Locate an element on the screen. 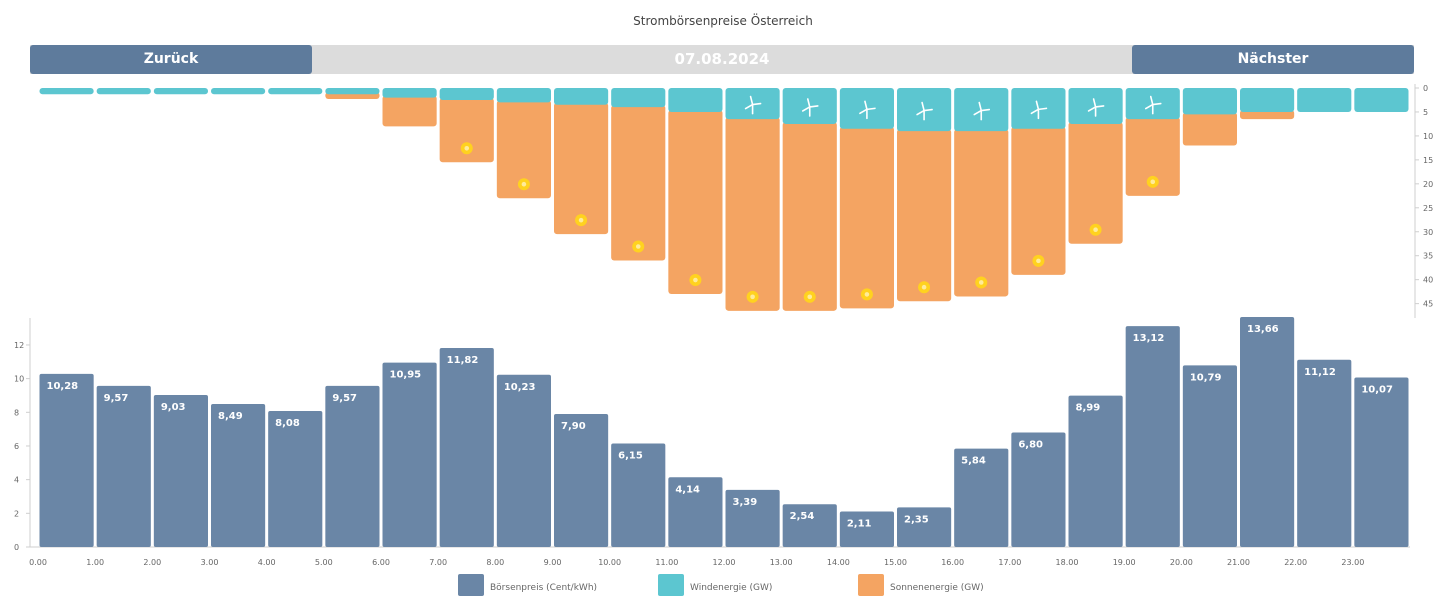 The width and height of the screenshot is (1446, 616). legend-label: Windenergie (GW) is located at coordinates (731, 588).